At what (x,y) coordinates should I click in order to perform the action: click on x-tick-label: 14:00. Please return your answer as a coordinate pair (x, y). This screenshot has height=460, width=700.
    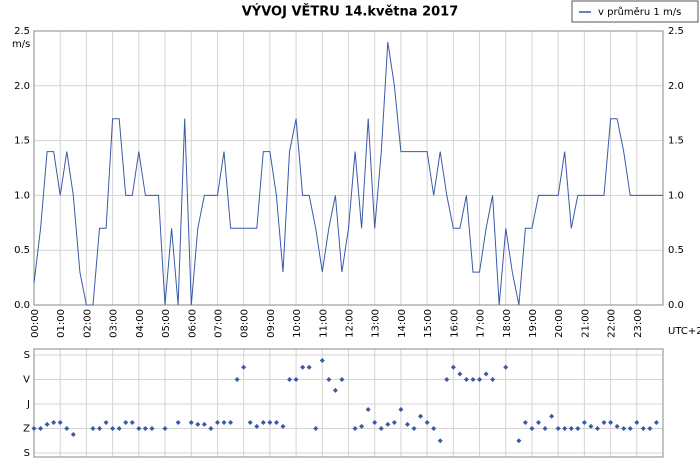
    Looking at the image, I should click on (402, 323).